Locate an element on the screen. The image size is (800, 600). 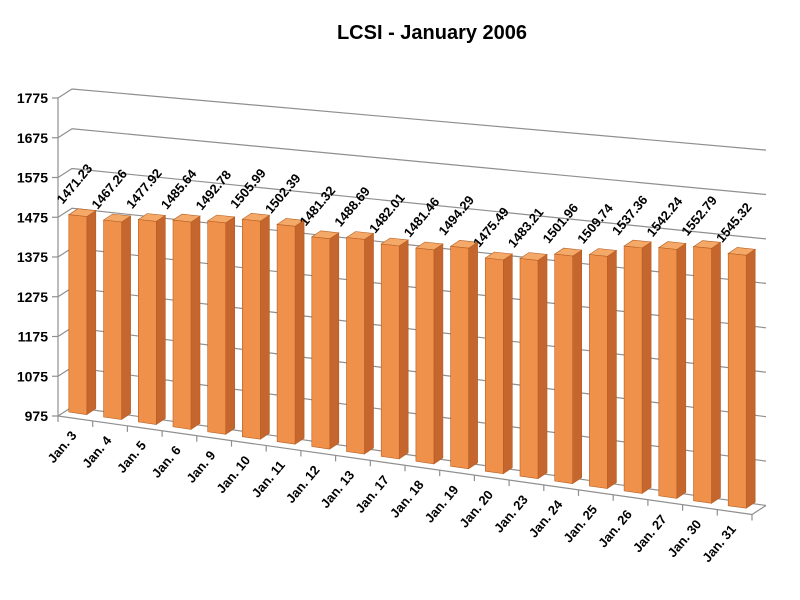
bar-value-label: 1481.46 is located at coordinates (422, 217).